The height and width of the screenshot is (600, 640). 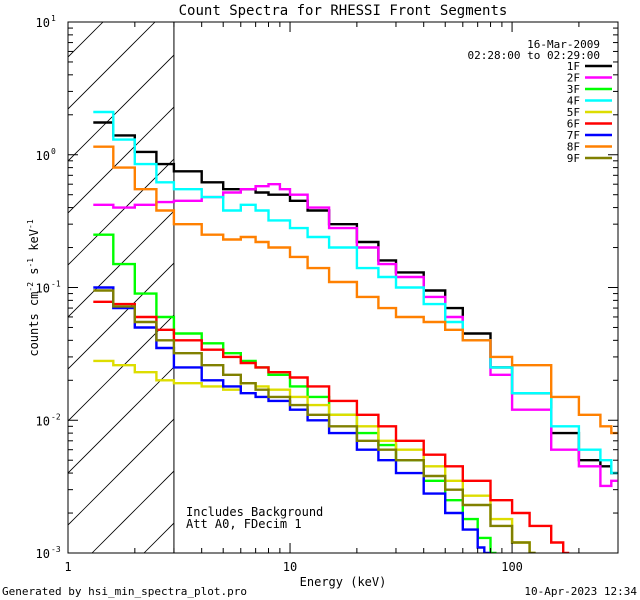 What do you see at coordinates (30, 263) in the screenshot?
I see `ylabel-part-3: -1` at bounding box center [30, 263].